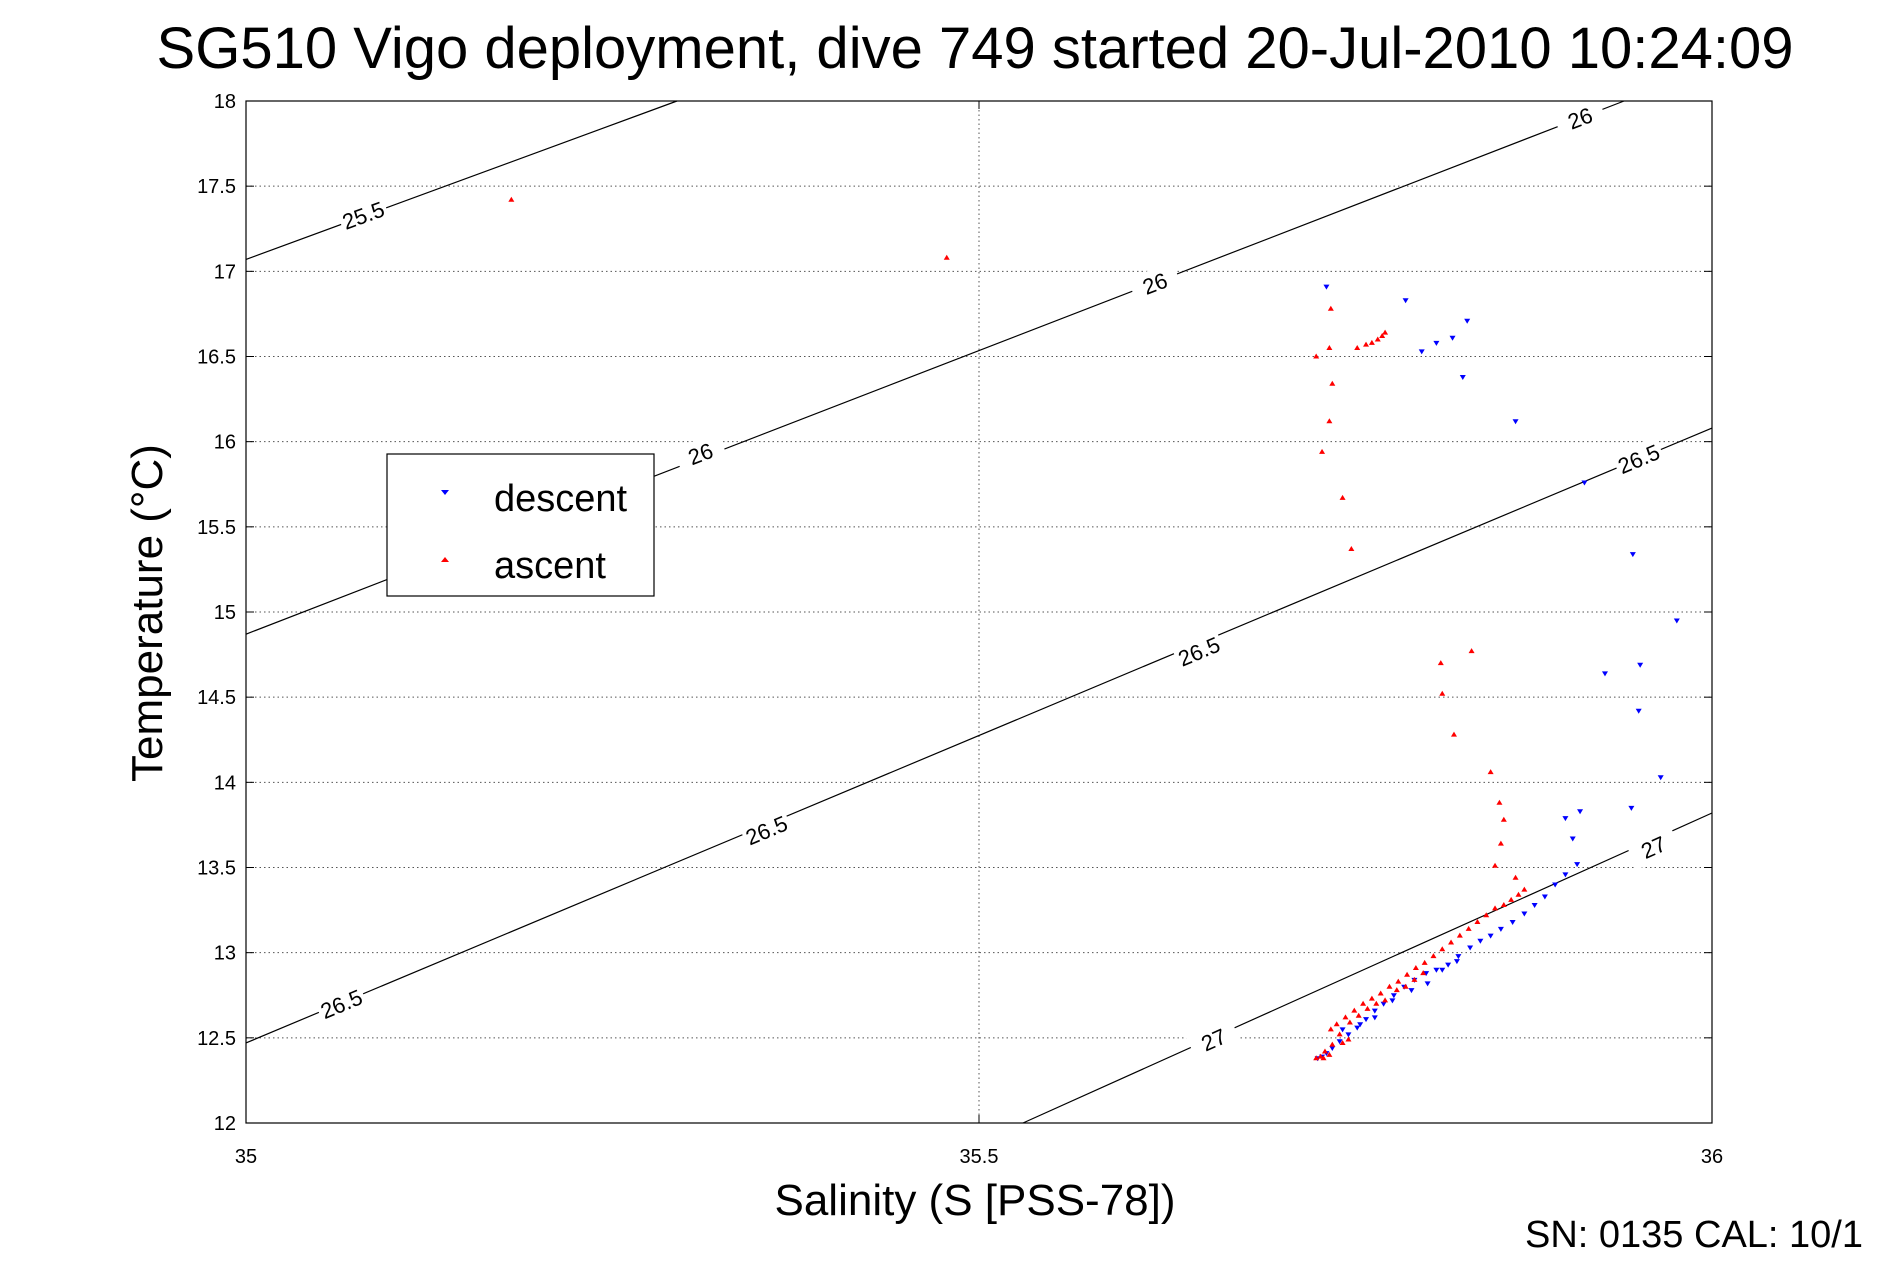  I want to click on y-tick-label: 17.5, so click(216, 187).